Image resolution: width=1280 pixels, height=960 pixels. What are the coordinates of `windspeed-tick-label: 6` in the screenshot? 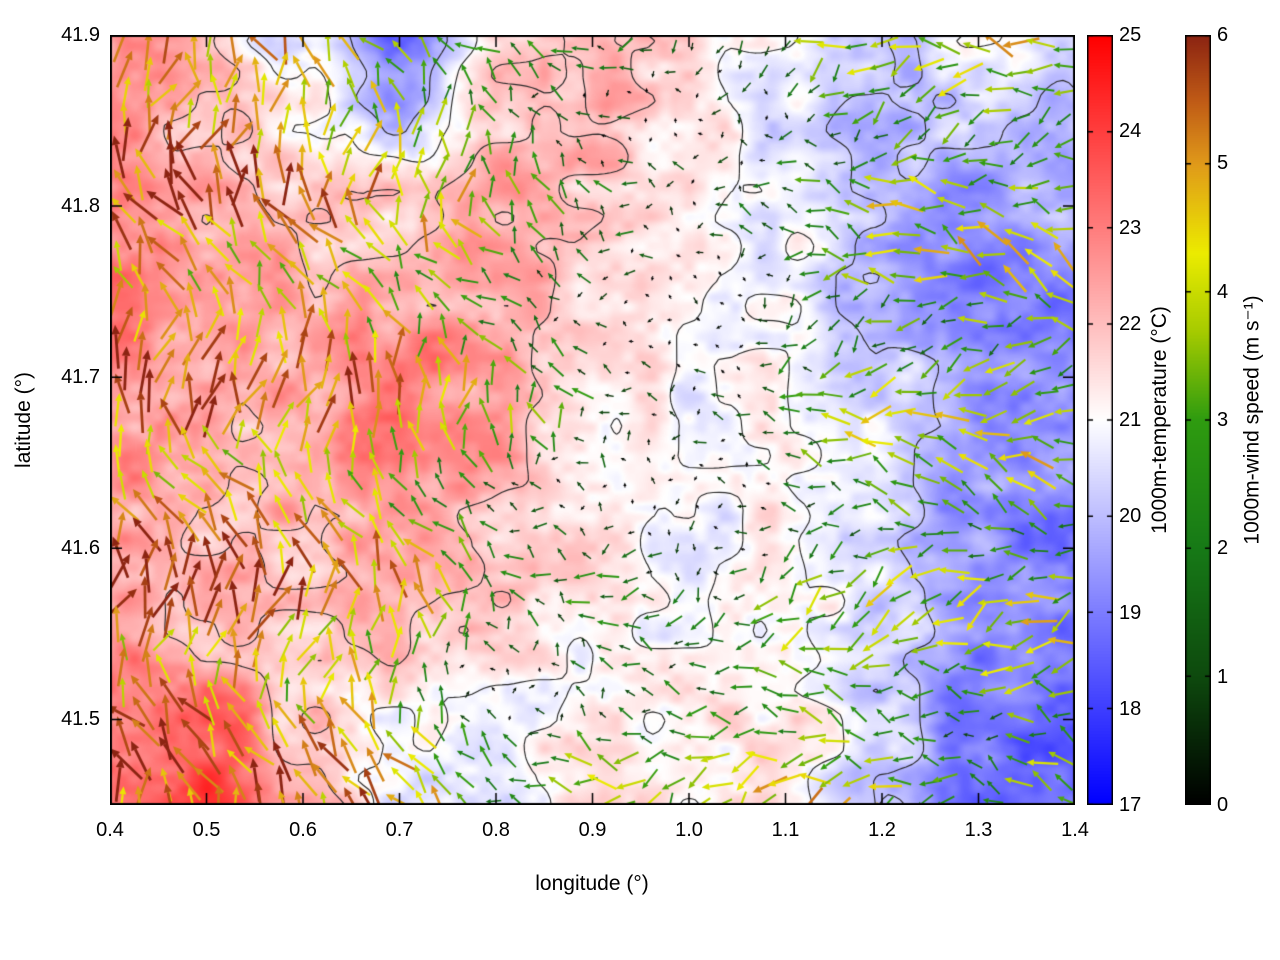 It's located at (1223, 35).